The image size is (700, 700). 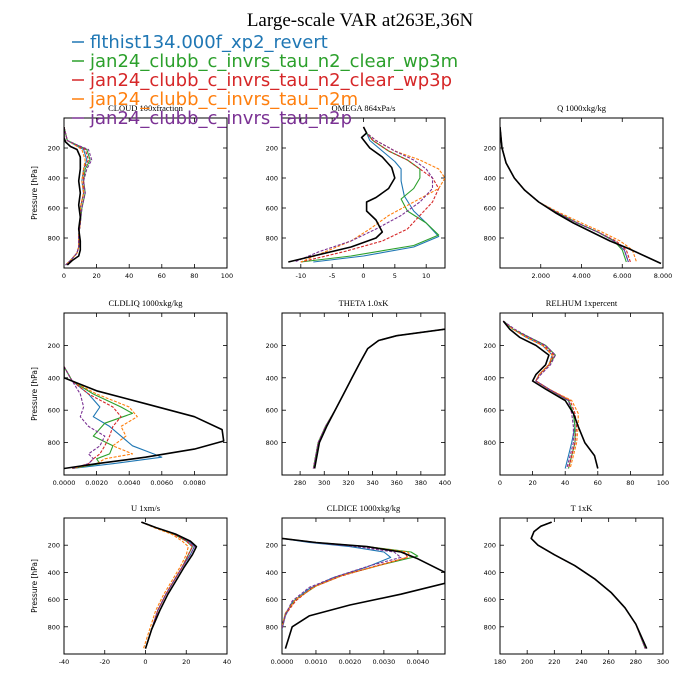 What do you see at coordinates (527, 662) in the screenshot?
I see `x-tick-label: 200` at bounding box center [527, 662].